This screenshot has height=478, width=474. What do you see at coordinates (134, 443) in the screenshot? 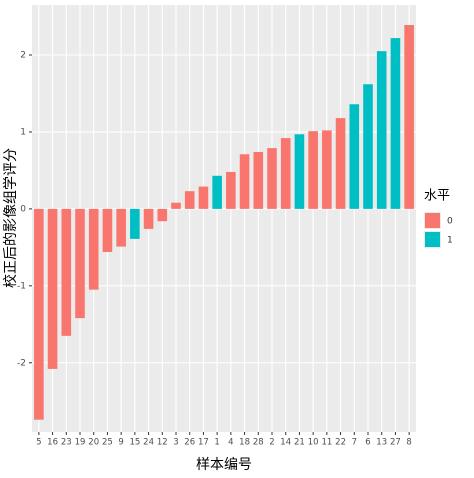
I see `x-tick-label: 15` at bounding box center [134, 443].